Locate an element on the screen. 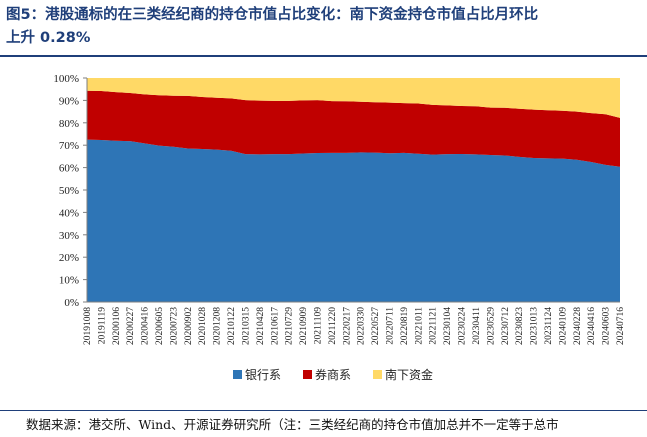 This screenshot has height=437, width=647. x-tick-label: 20200902 is located at coordinates (189, 326).